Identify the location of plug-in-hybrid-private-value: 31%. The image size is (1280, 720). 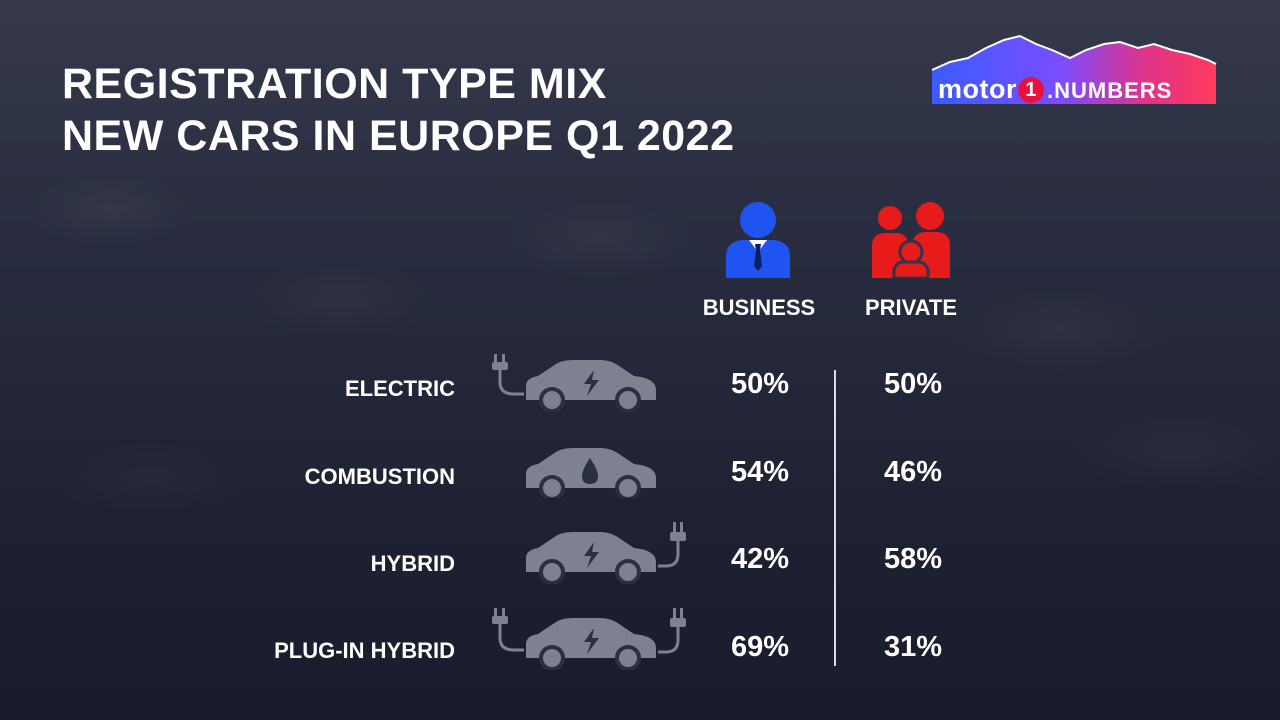
(913, 647).